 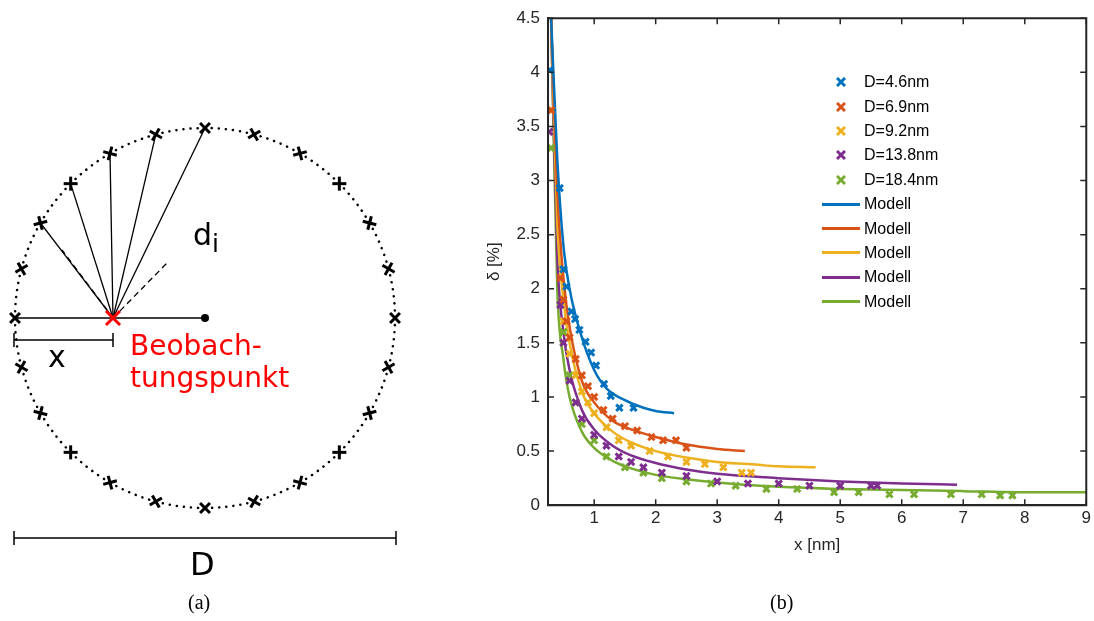 What do you see at coordinates (897, 82) in the screenshot?
I see `legend-label: D=4.6nm` at bounding box center [897, 82].